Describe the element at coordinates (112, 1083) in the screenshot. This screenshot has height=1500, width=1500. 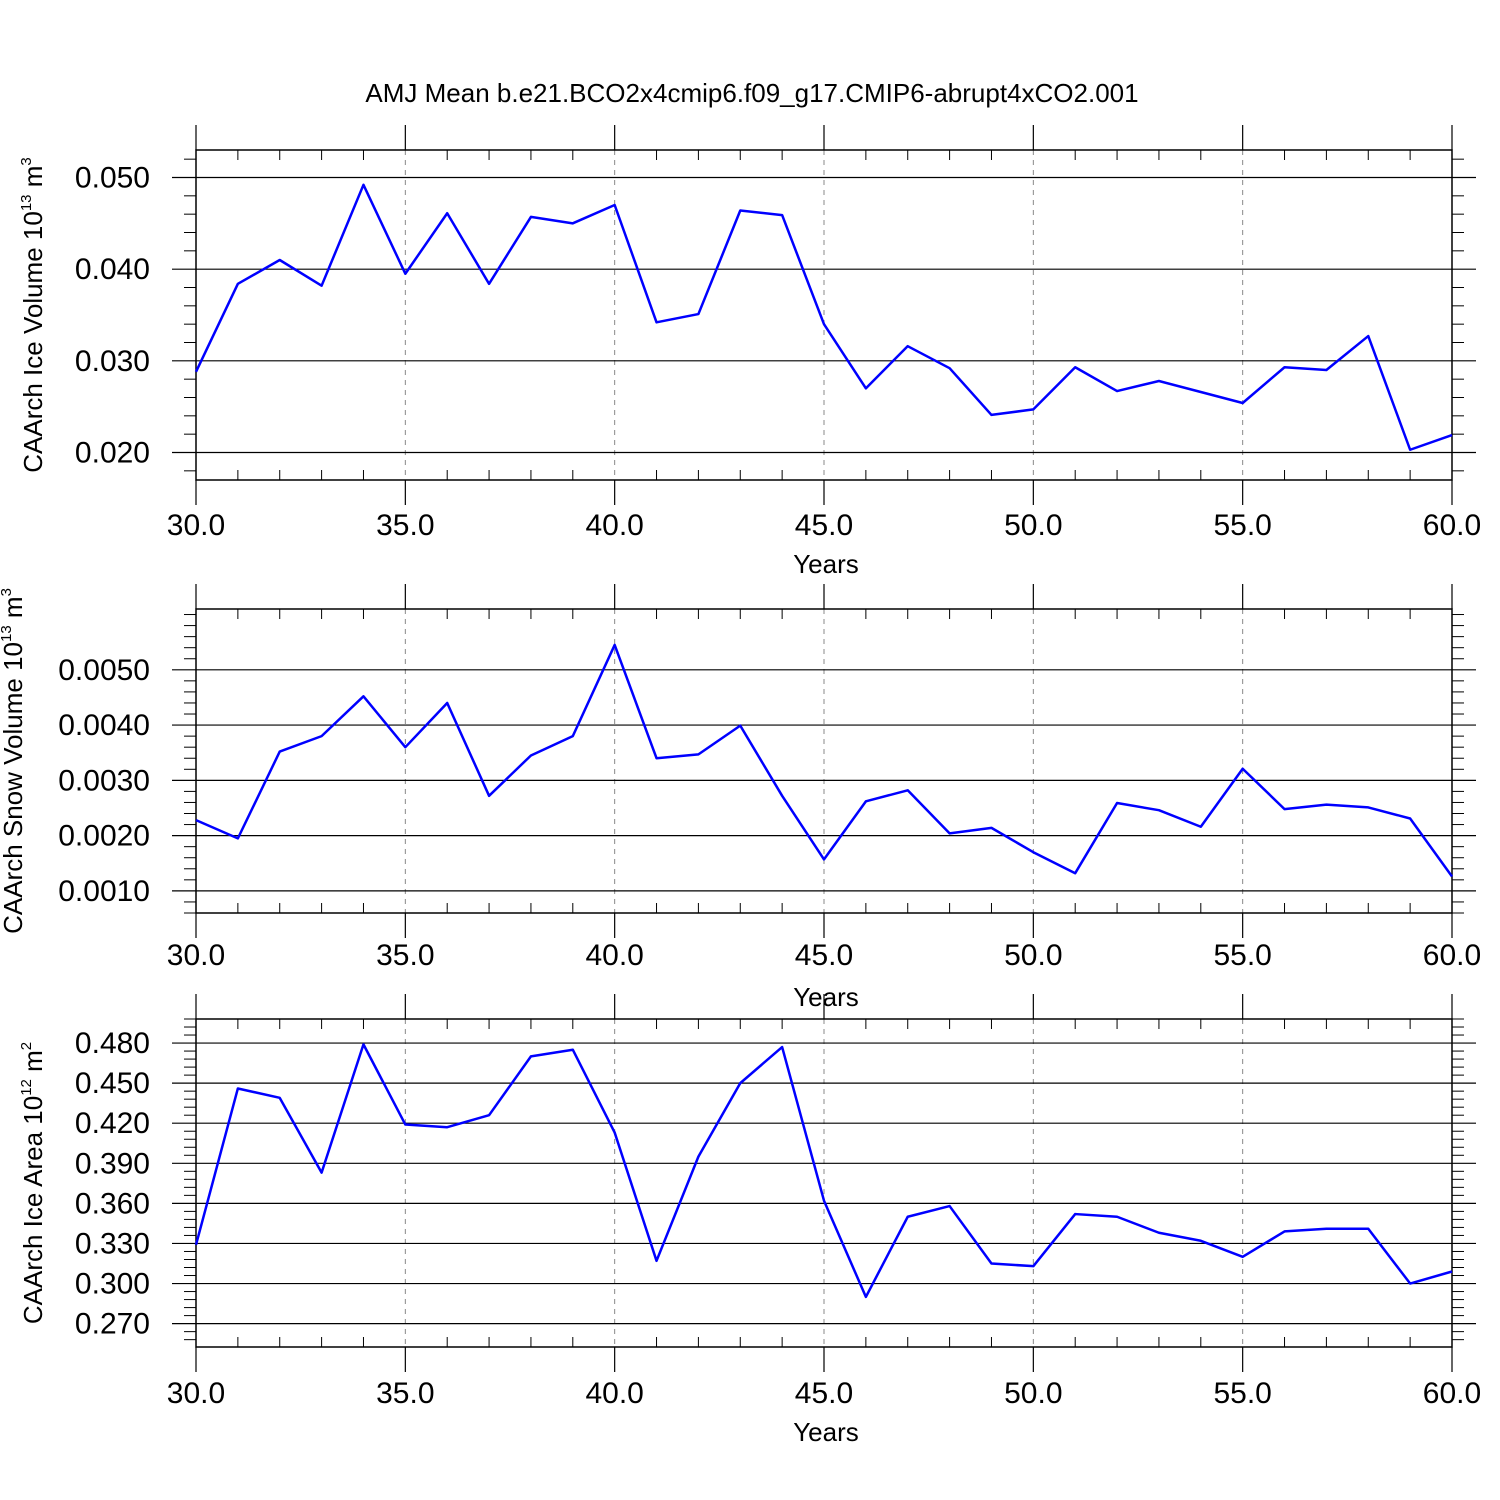
I see `y-tick-label: 0.450` at that location.